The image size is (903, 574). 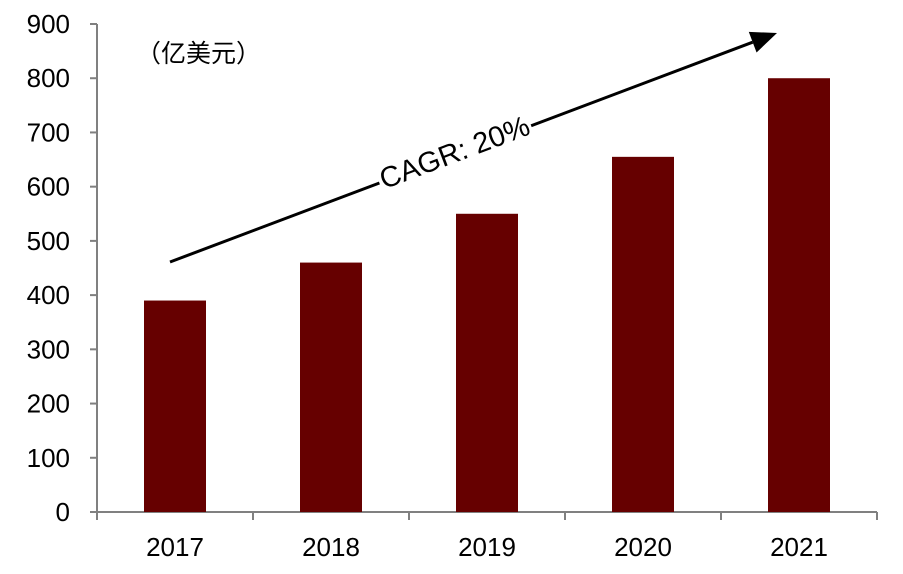 I want to click on bar-2018, so click(x=331, y=387).